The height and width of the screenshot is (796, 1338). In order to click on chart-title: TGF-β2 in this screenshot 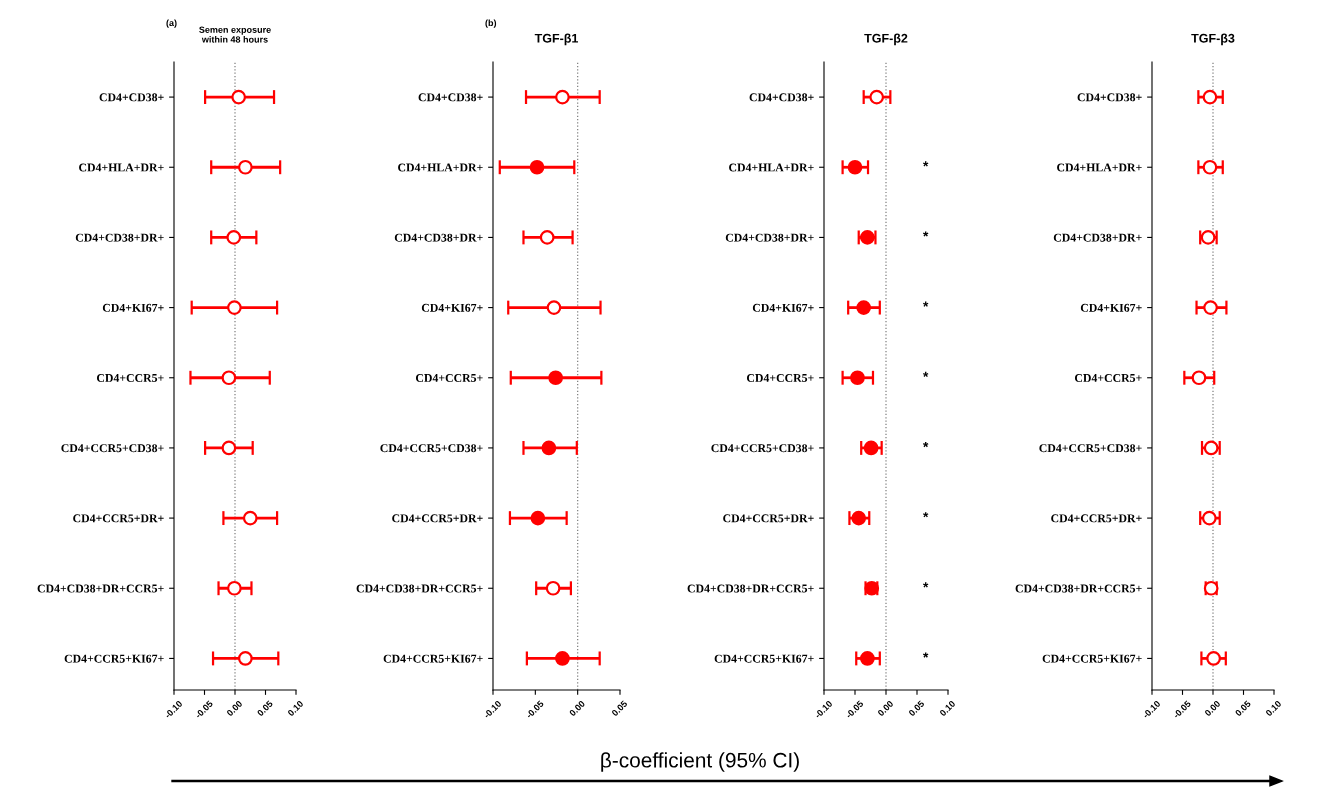, I will do `click(886, 39)`.